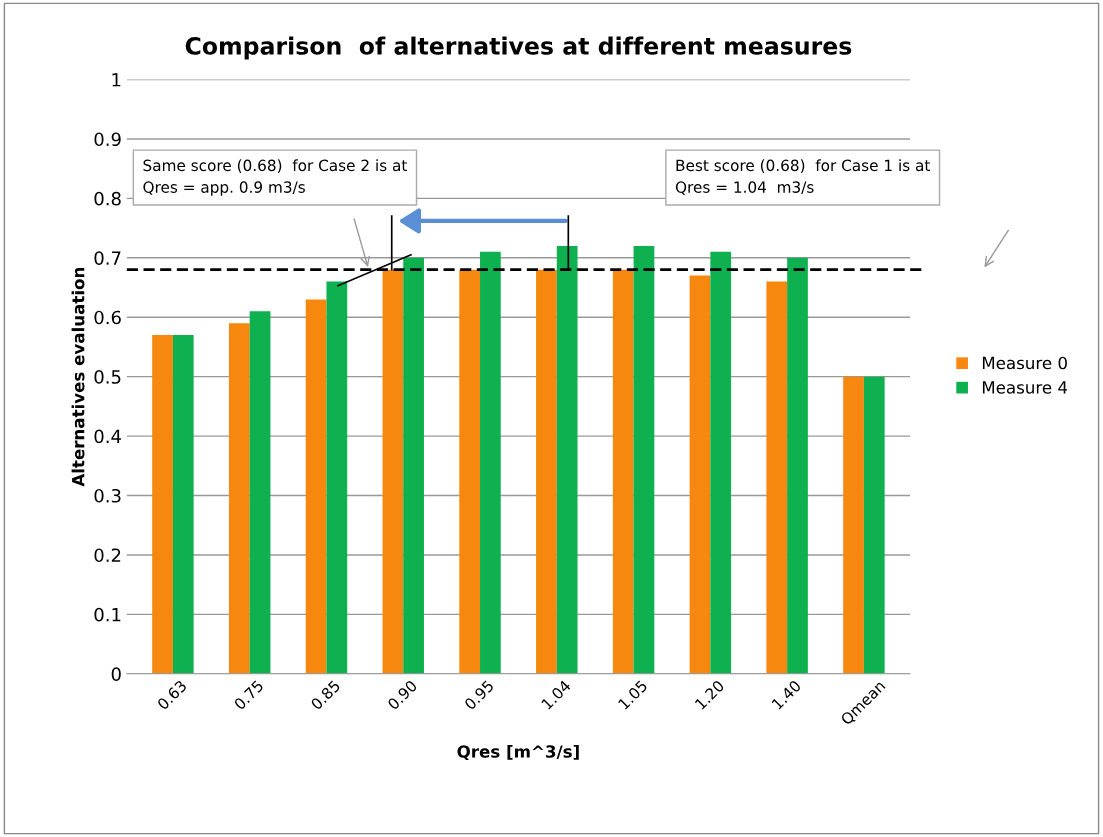 This screenshot has height=837, width=1103. What do you see at coordinates (1024, 363) in the screenshot?
I see `legend-label: Measure 0` at bounding box center [1024, 363].